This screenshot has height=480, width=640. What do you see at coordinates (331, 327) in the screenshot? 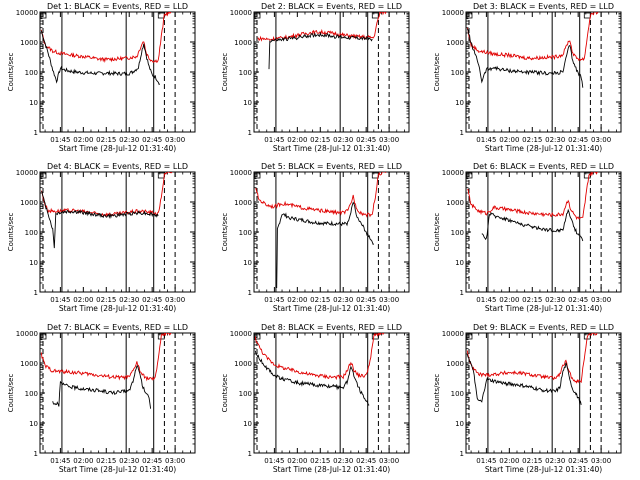
I see `panel-title: Det 8: BLACK = Events, RED = LLD` at bounding box center [331, 327].